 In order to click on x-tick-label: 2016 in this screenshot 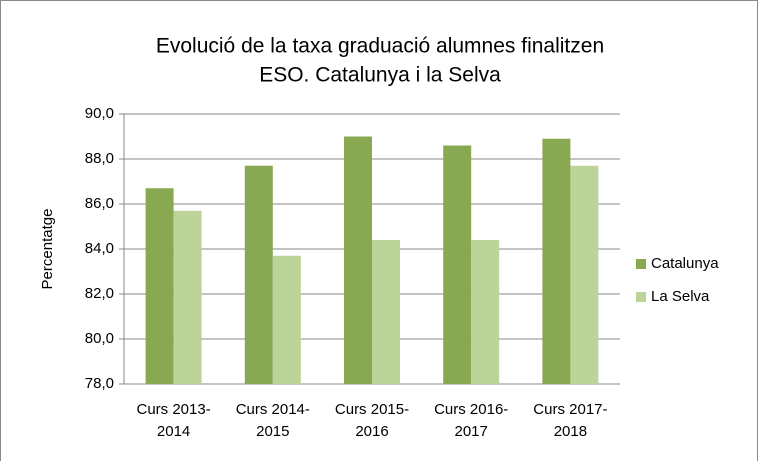, I will do `click(371, 431)`.